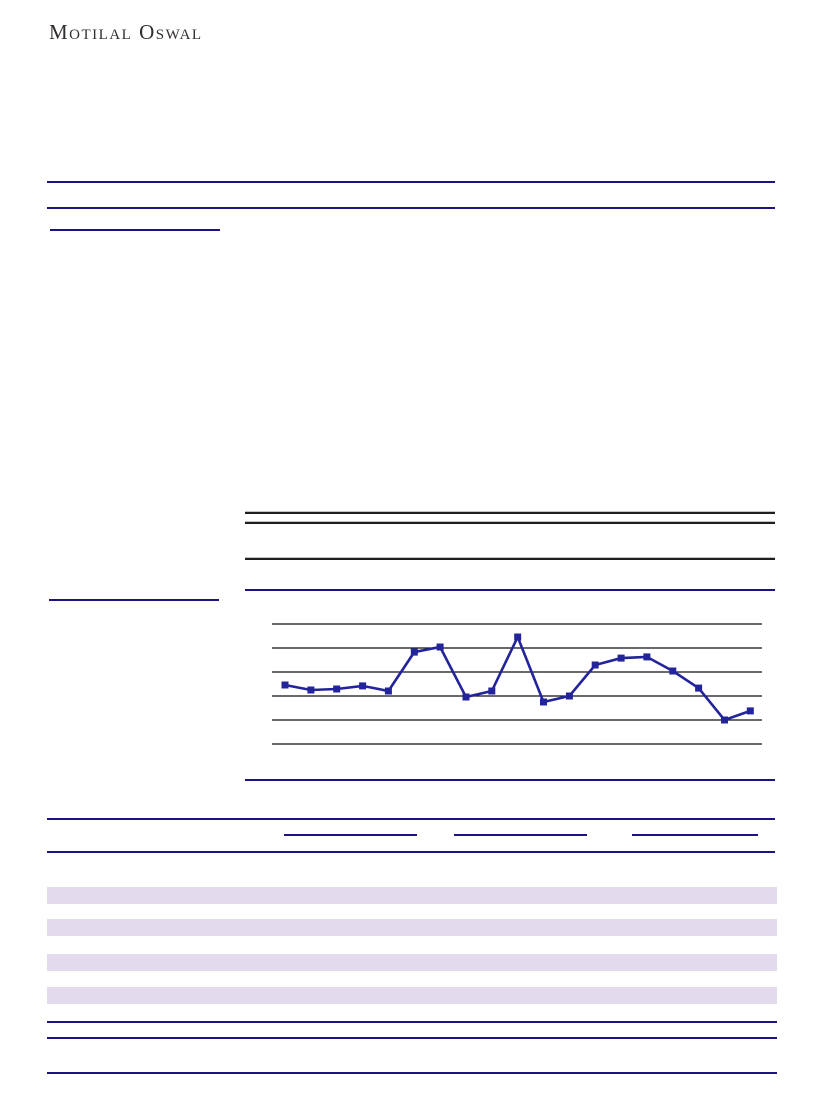 The width and height of the screenshot is (825, 1110). I want to click on chart-section-bottom-rule, so click(510, 780).